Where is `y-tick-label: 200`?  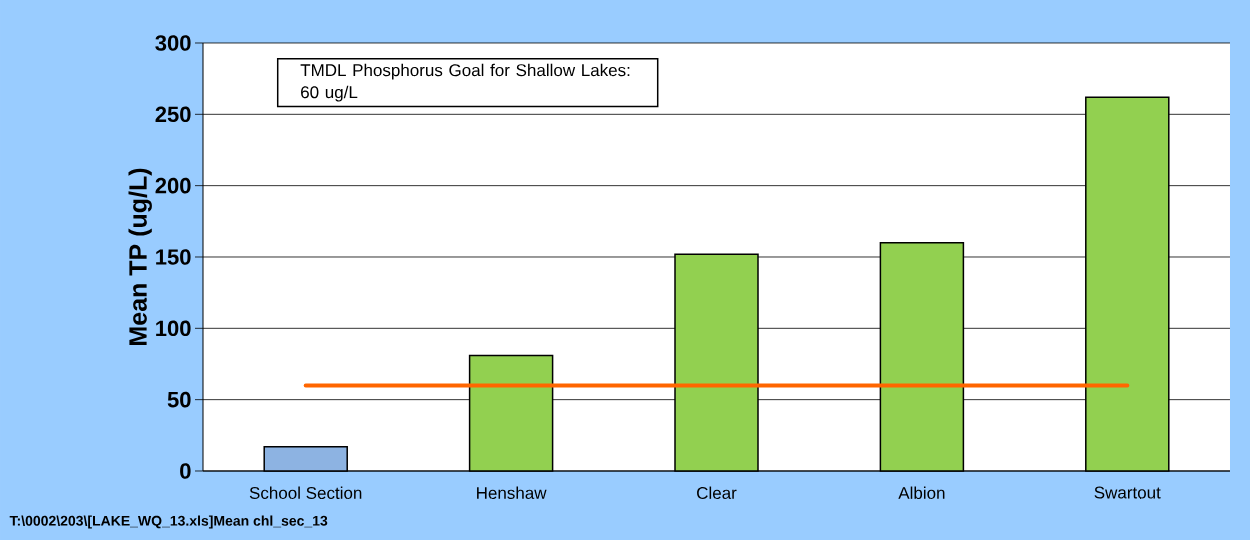
y-tick-label: 200 is located at coordinates (173, 185).